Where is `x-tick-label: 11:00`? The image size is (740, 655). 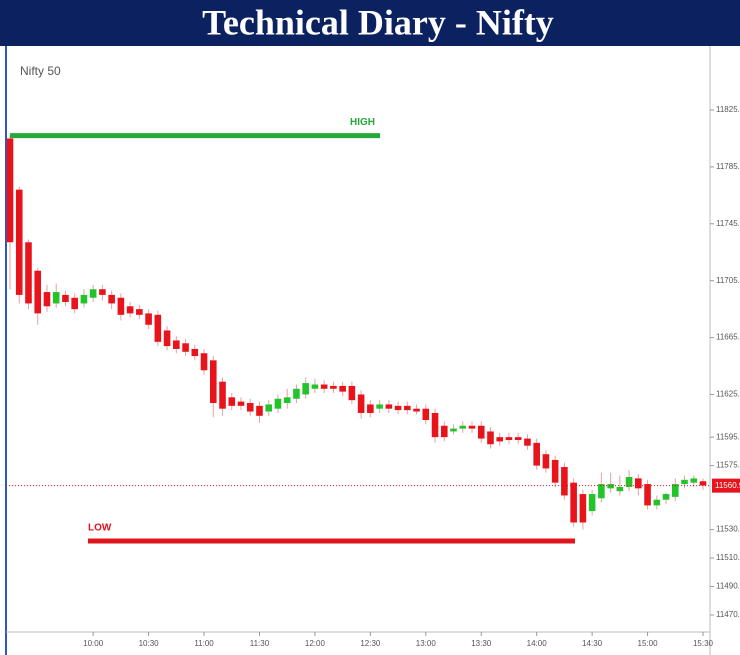 x-tick-label: 11:00 is located at coordinates (204, 643).